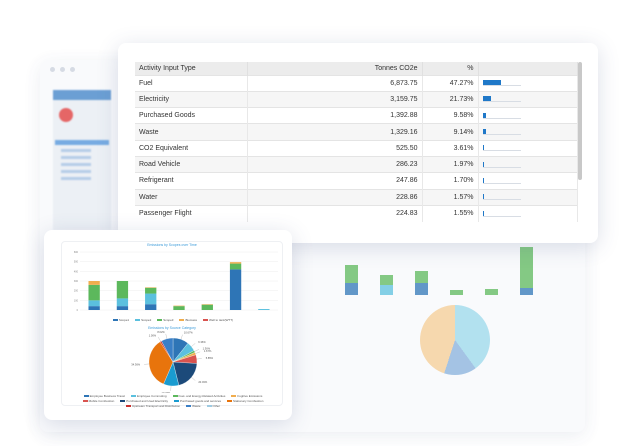 This screenshot has height=446, width=640. What do you see at coordinates (191, 148) in the screenshot?
I see `activity-type: CO2 Equivalent` at bounding box center [191, 148].